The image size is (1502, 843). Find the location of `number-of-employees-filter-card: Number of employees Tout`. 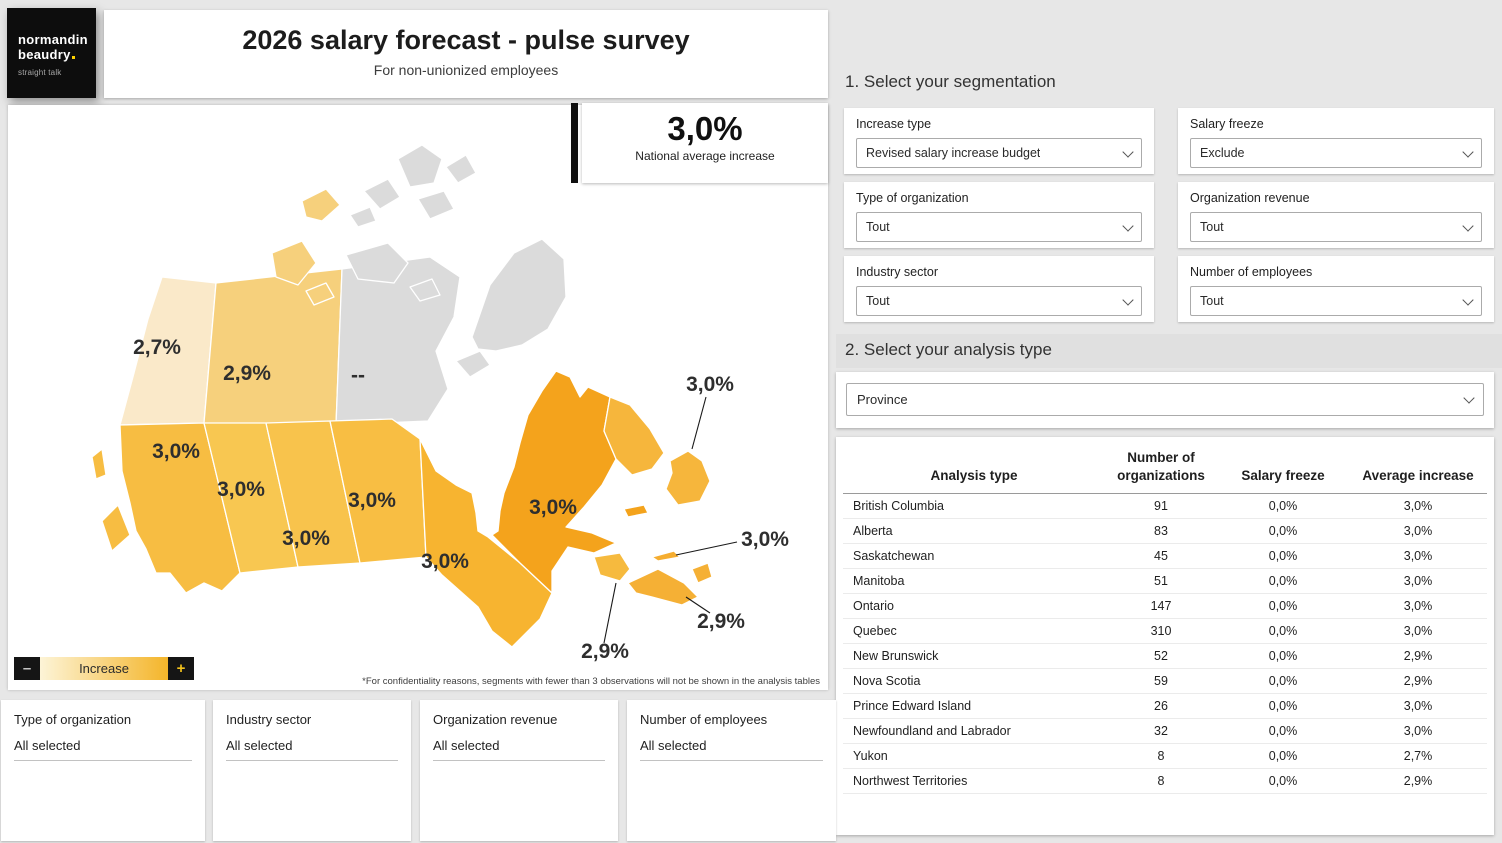

number-of-employees-filter-card: Number of employees Tout is located at coordinates (1336, 289).